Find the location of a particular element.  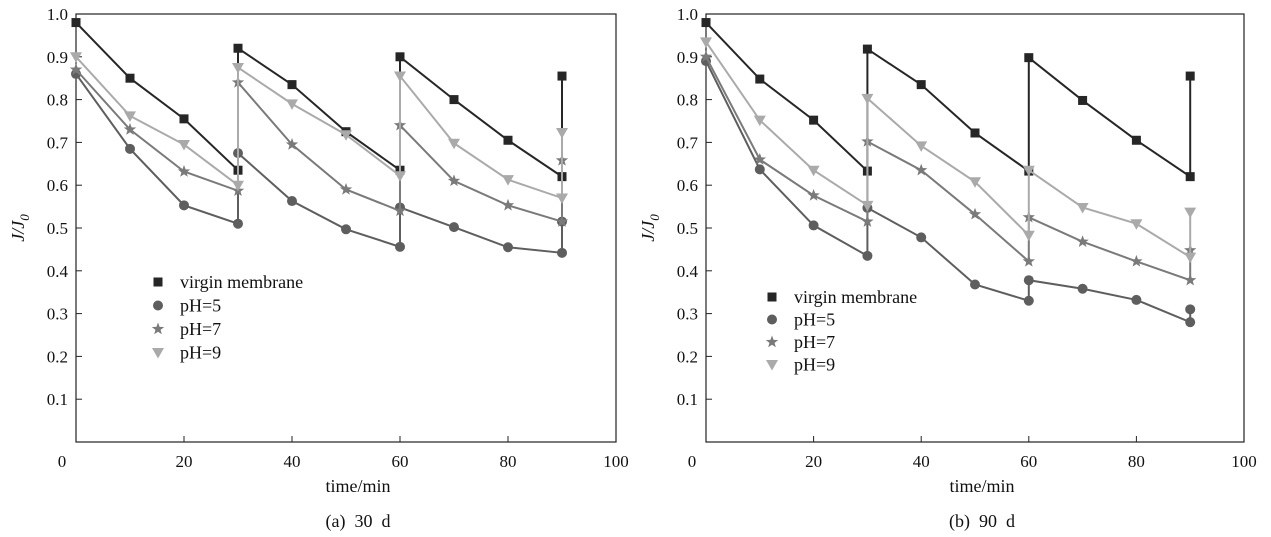

caption-a: (a) 30 d is located at coordinates (358, 521).